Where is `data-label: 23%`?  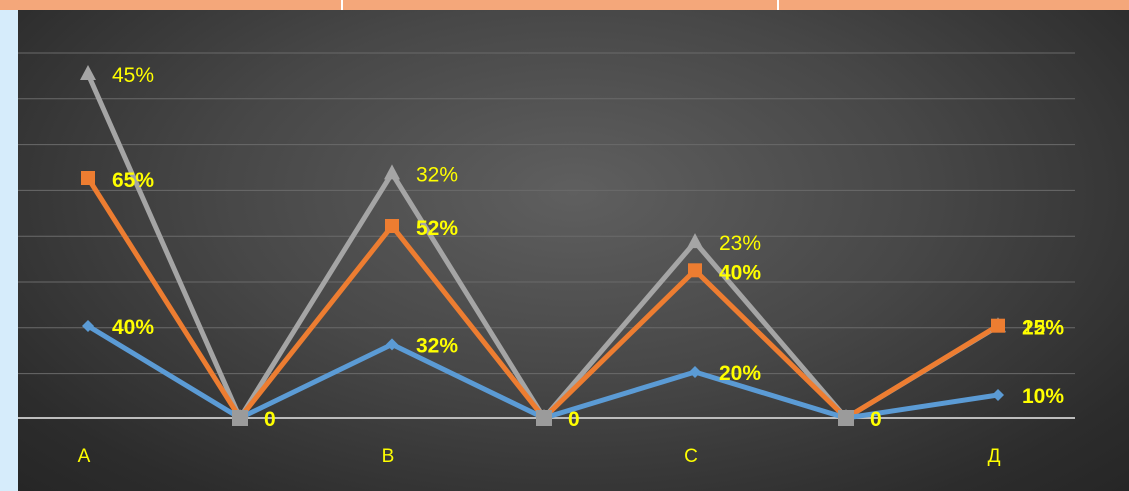
data-label: 23% is located at coordinates (740, 243).